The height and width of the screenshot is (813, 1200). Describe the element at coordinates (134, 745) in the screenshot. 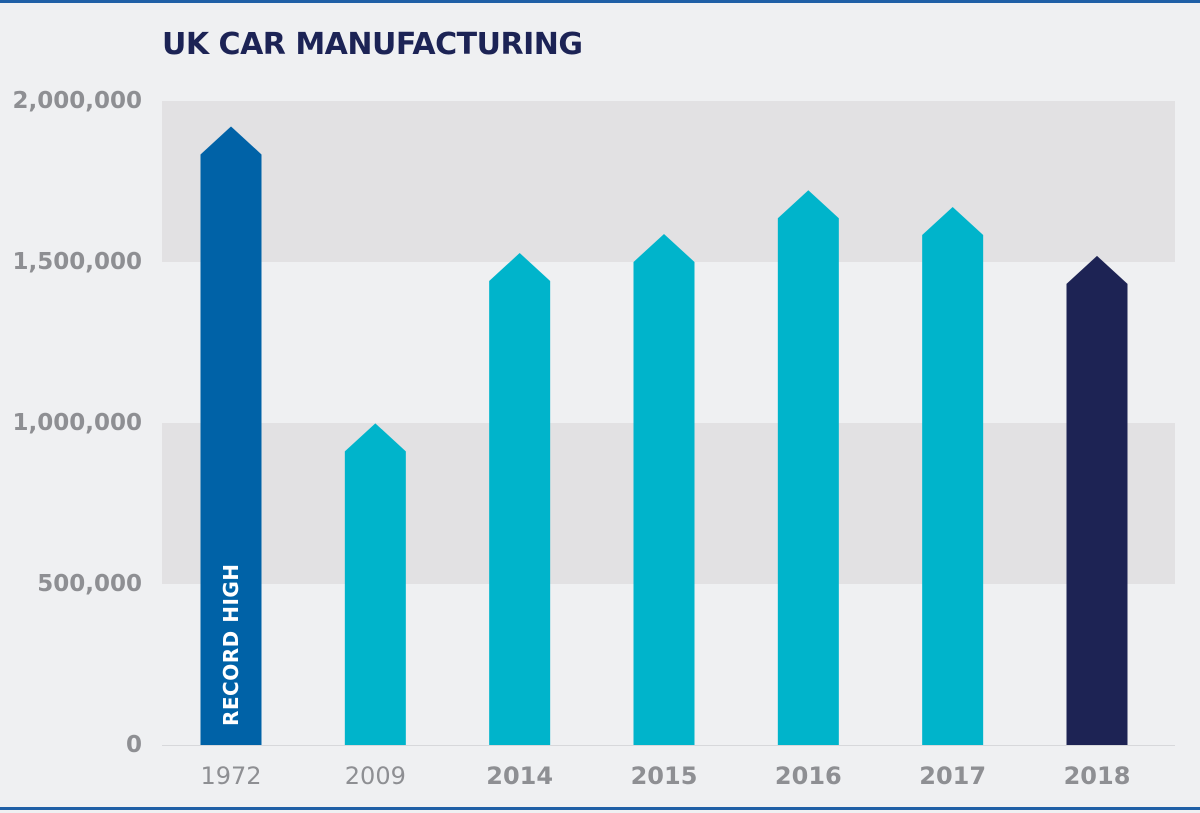

I see `y-tick-label: 0` at that location.